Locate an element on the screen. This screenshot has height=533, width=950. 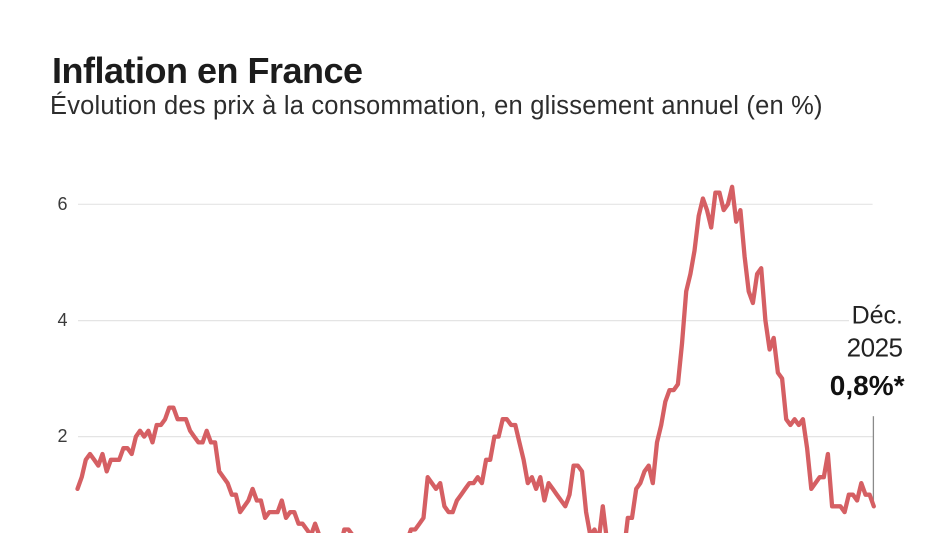
svg-text: 2 is located at coordinates (62, 436).